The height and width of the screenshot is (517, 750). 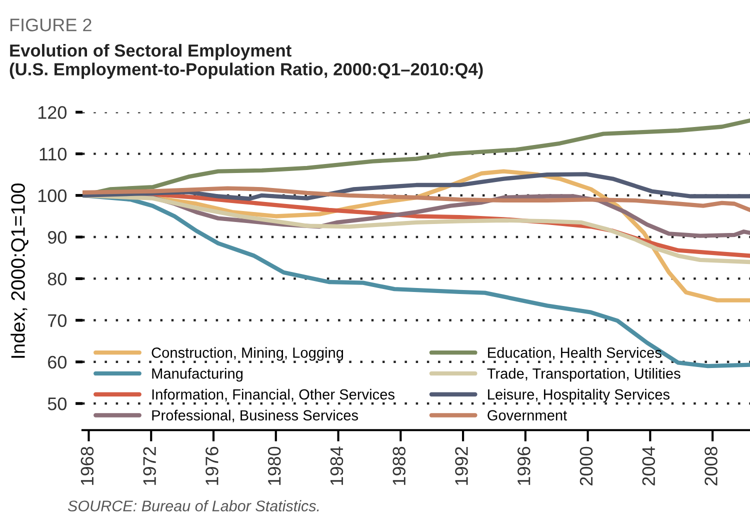 What do you see at coordinates (57, 320) in the screenshot?
I see `y-tick-label: 70` at bounding box center [57, 320].